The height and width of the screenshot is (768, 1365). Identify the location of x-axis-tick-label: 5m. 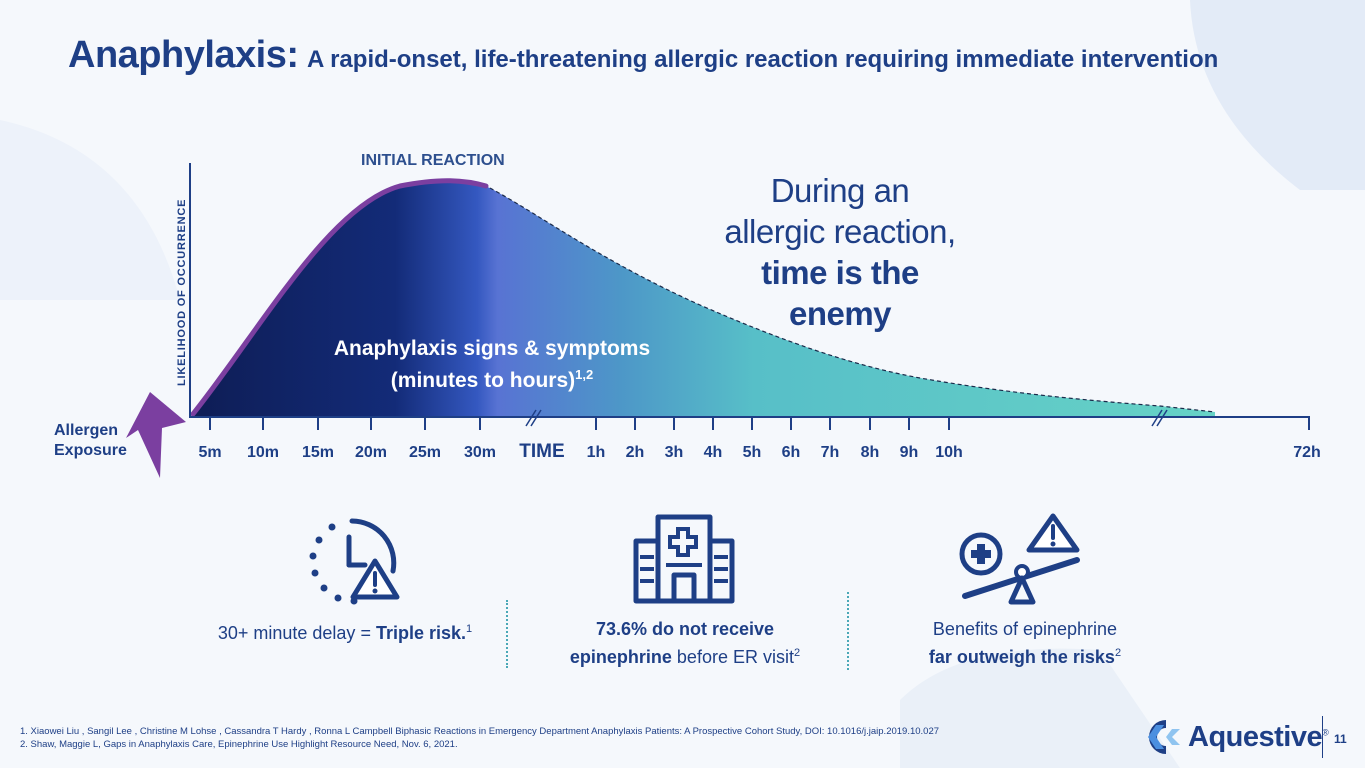
(209, 452).